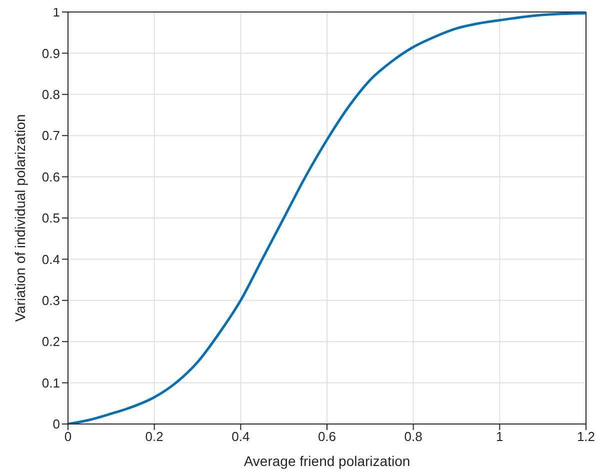 The width and height of the screenshot is (597, 476). I want to click on x-tick-label: 0.6, so click(327, 436).